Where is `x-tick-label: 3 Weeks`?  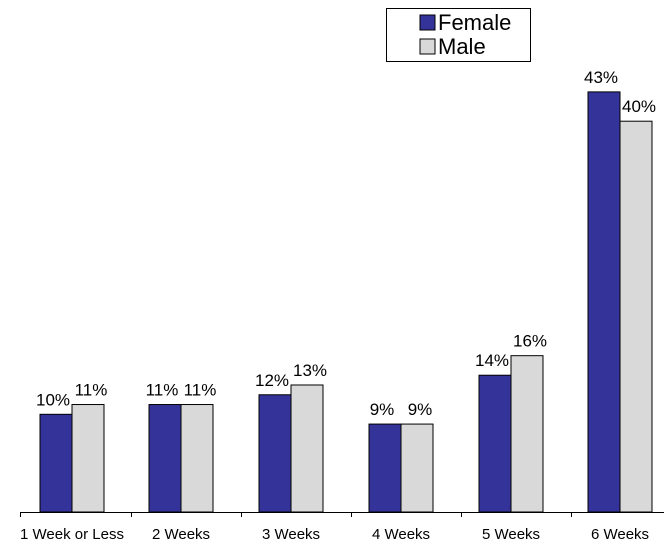
x-tick-label: 3 Weeks is located at coordinates (291, 534).